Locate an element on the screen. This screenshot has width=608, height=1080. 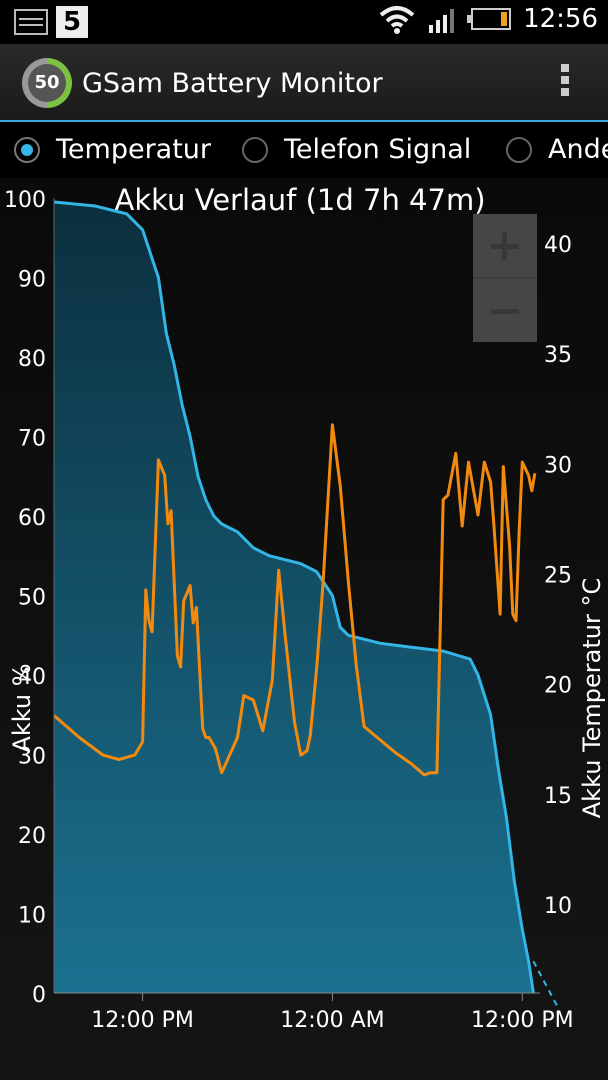
y-tick-label: 100 is located at coordinates (25, 200).